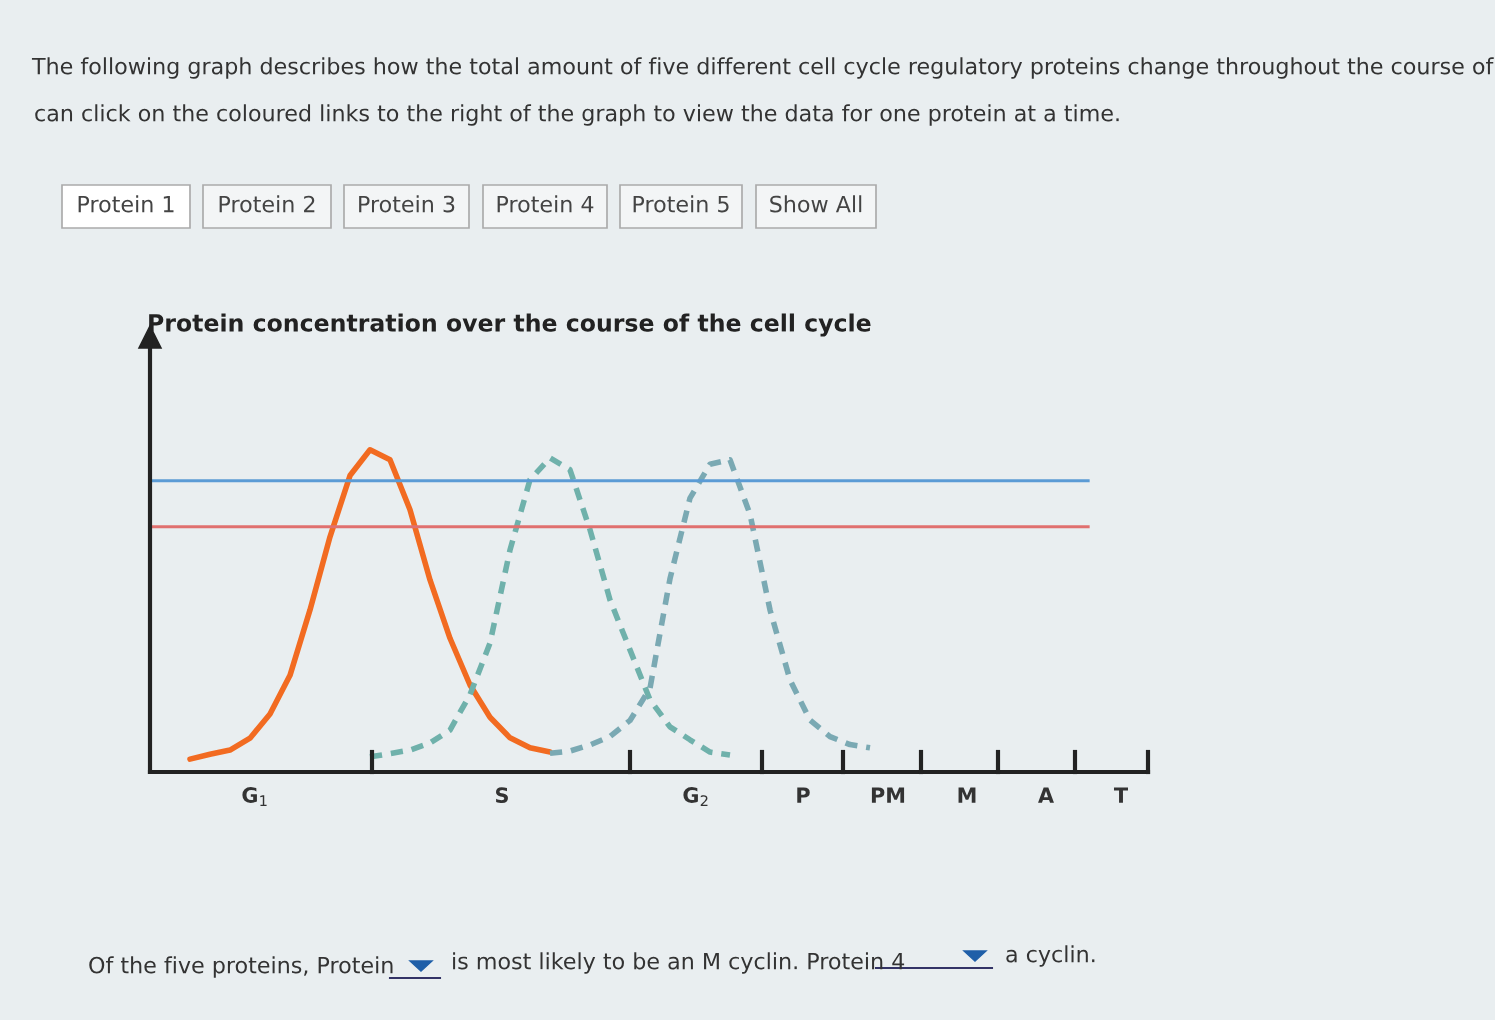 This screenshot has height=1020, width=1495. What do you see at coordinates (1050, 956) in the screenshot?
I see `text: a cyclin.` at bounding box center [1050, 956].